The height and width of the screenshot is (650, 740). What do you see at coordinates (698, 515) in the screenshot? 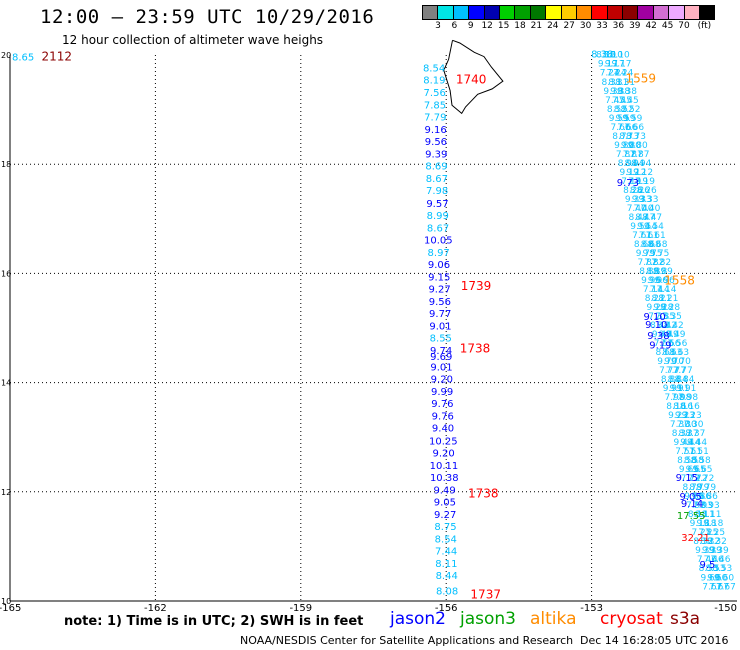
I see `swh-track-digit: 8.11` at bounding box center [698, 515].